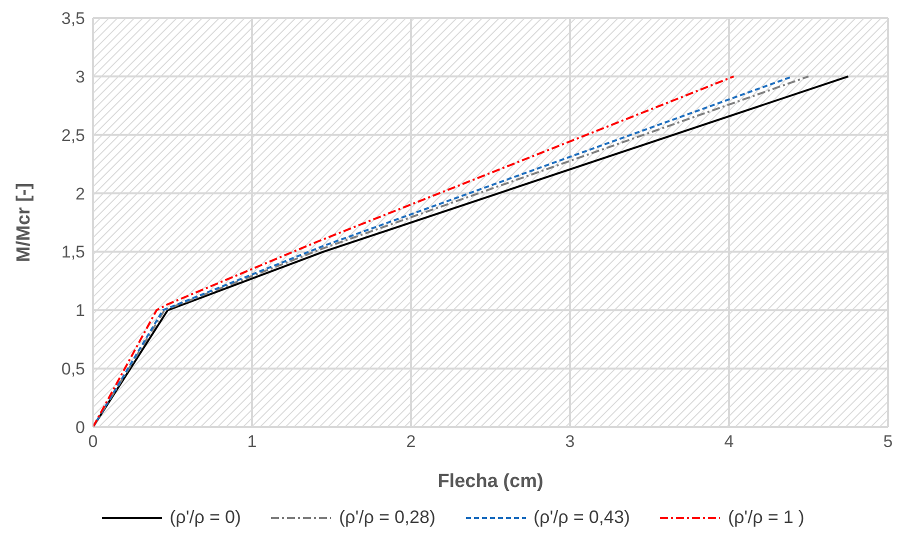  What do you see at coordinates (73, 135) in the screenshot?
I see `y-tick-label: 2,5` at bounding box center [73, 135].